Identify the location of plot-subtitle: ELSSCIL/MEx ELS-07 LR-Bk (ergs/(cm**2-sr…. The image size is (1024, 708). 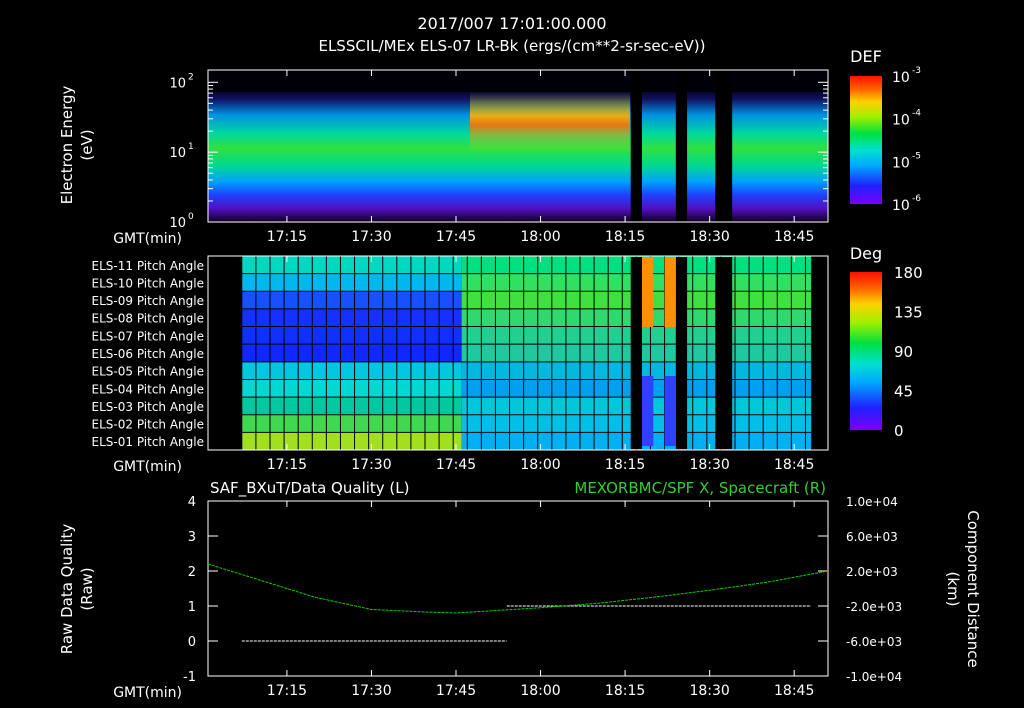
(511, 46).